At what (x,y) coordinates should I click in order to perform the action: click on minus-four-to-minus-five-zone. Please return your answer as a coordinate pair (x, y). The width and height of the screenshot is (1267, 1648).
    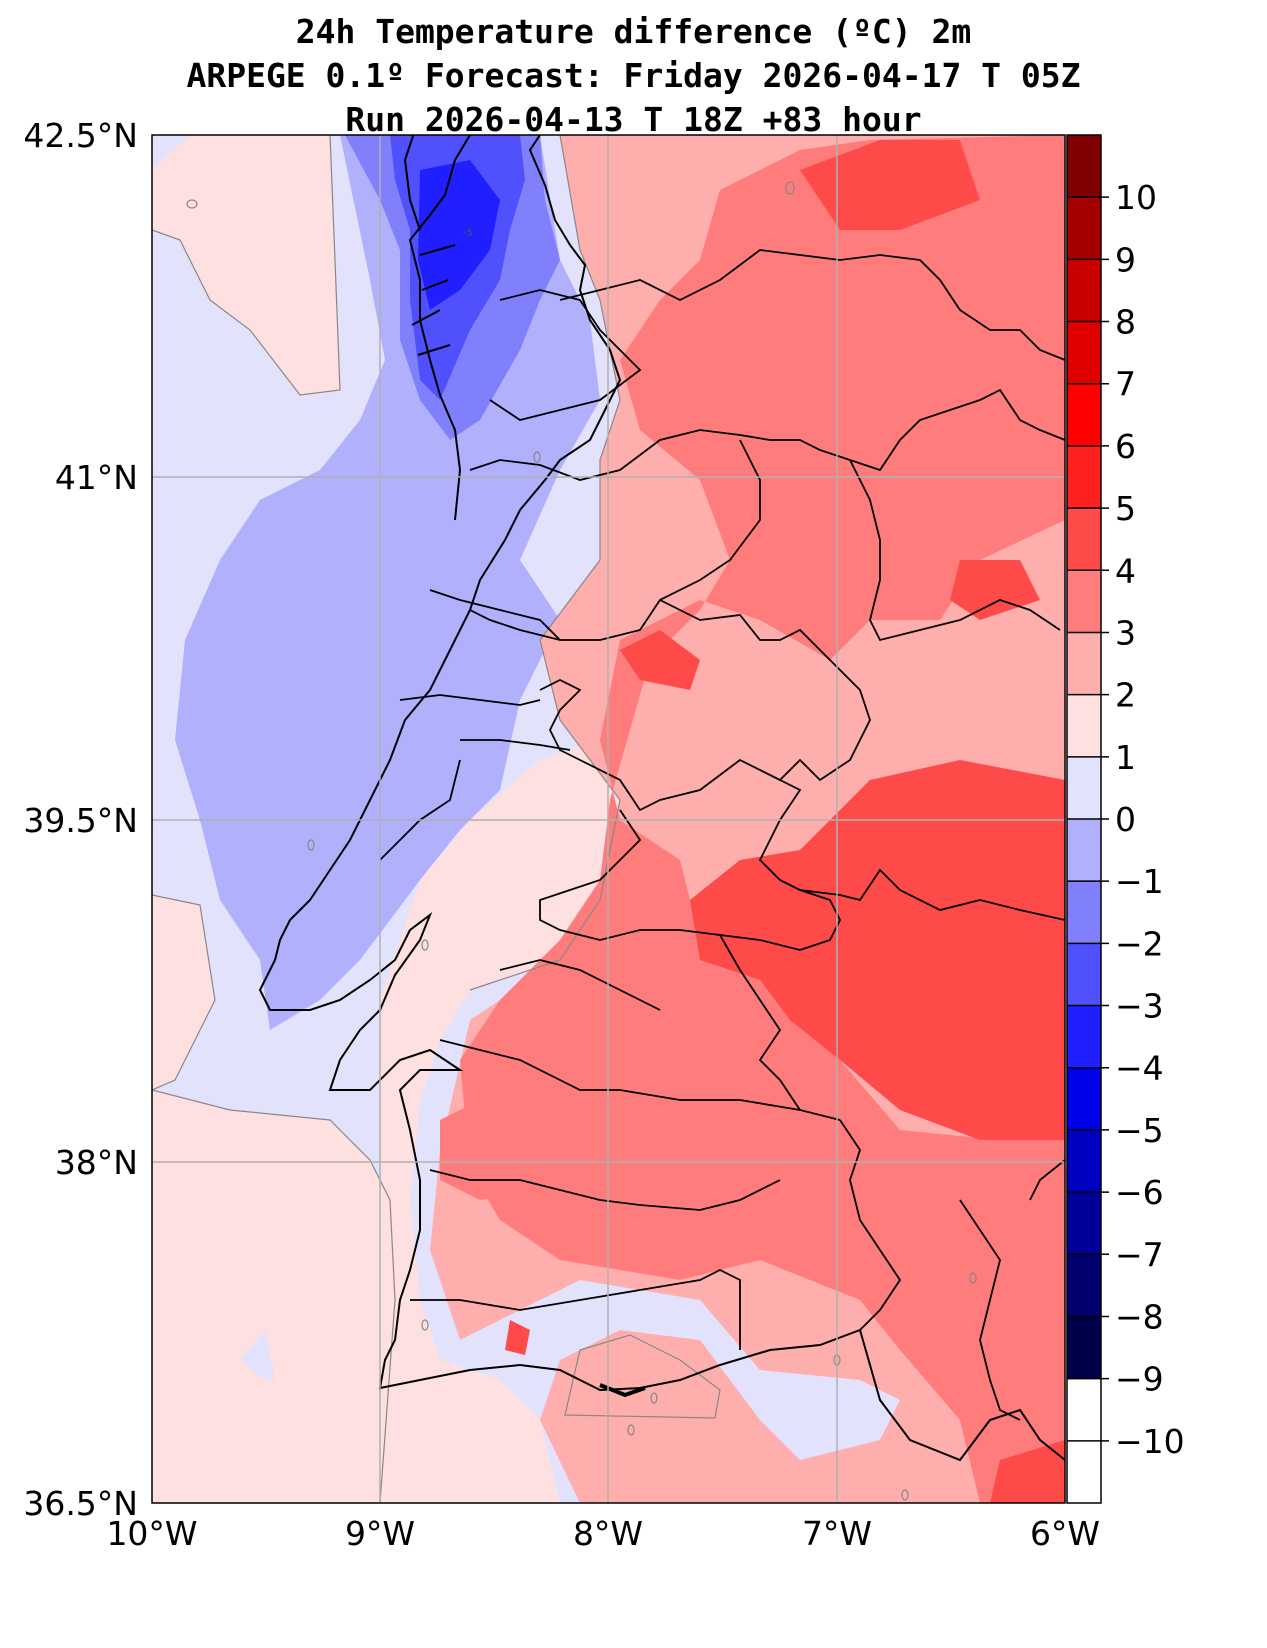
    Looking at the image, I should click on (459, 235).